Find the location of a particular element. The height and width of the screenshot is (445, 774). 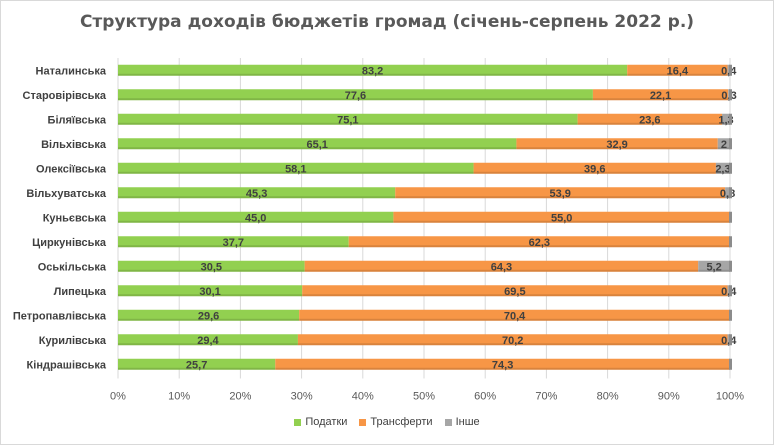

data-label: 45,0 is located at coordinates (255, 218).